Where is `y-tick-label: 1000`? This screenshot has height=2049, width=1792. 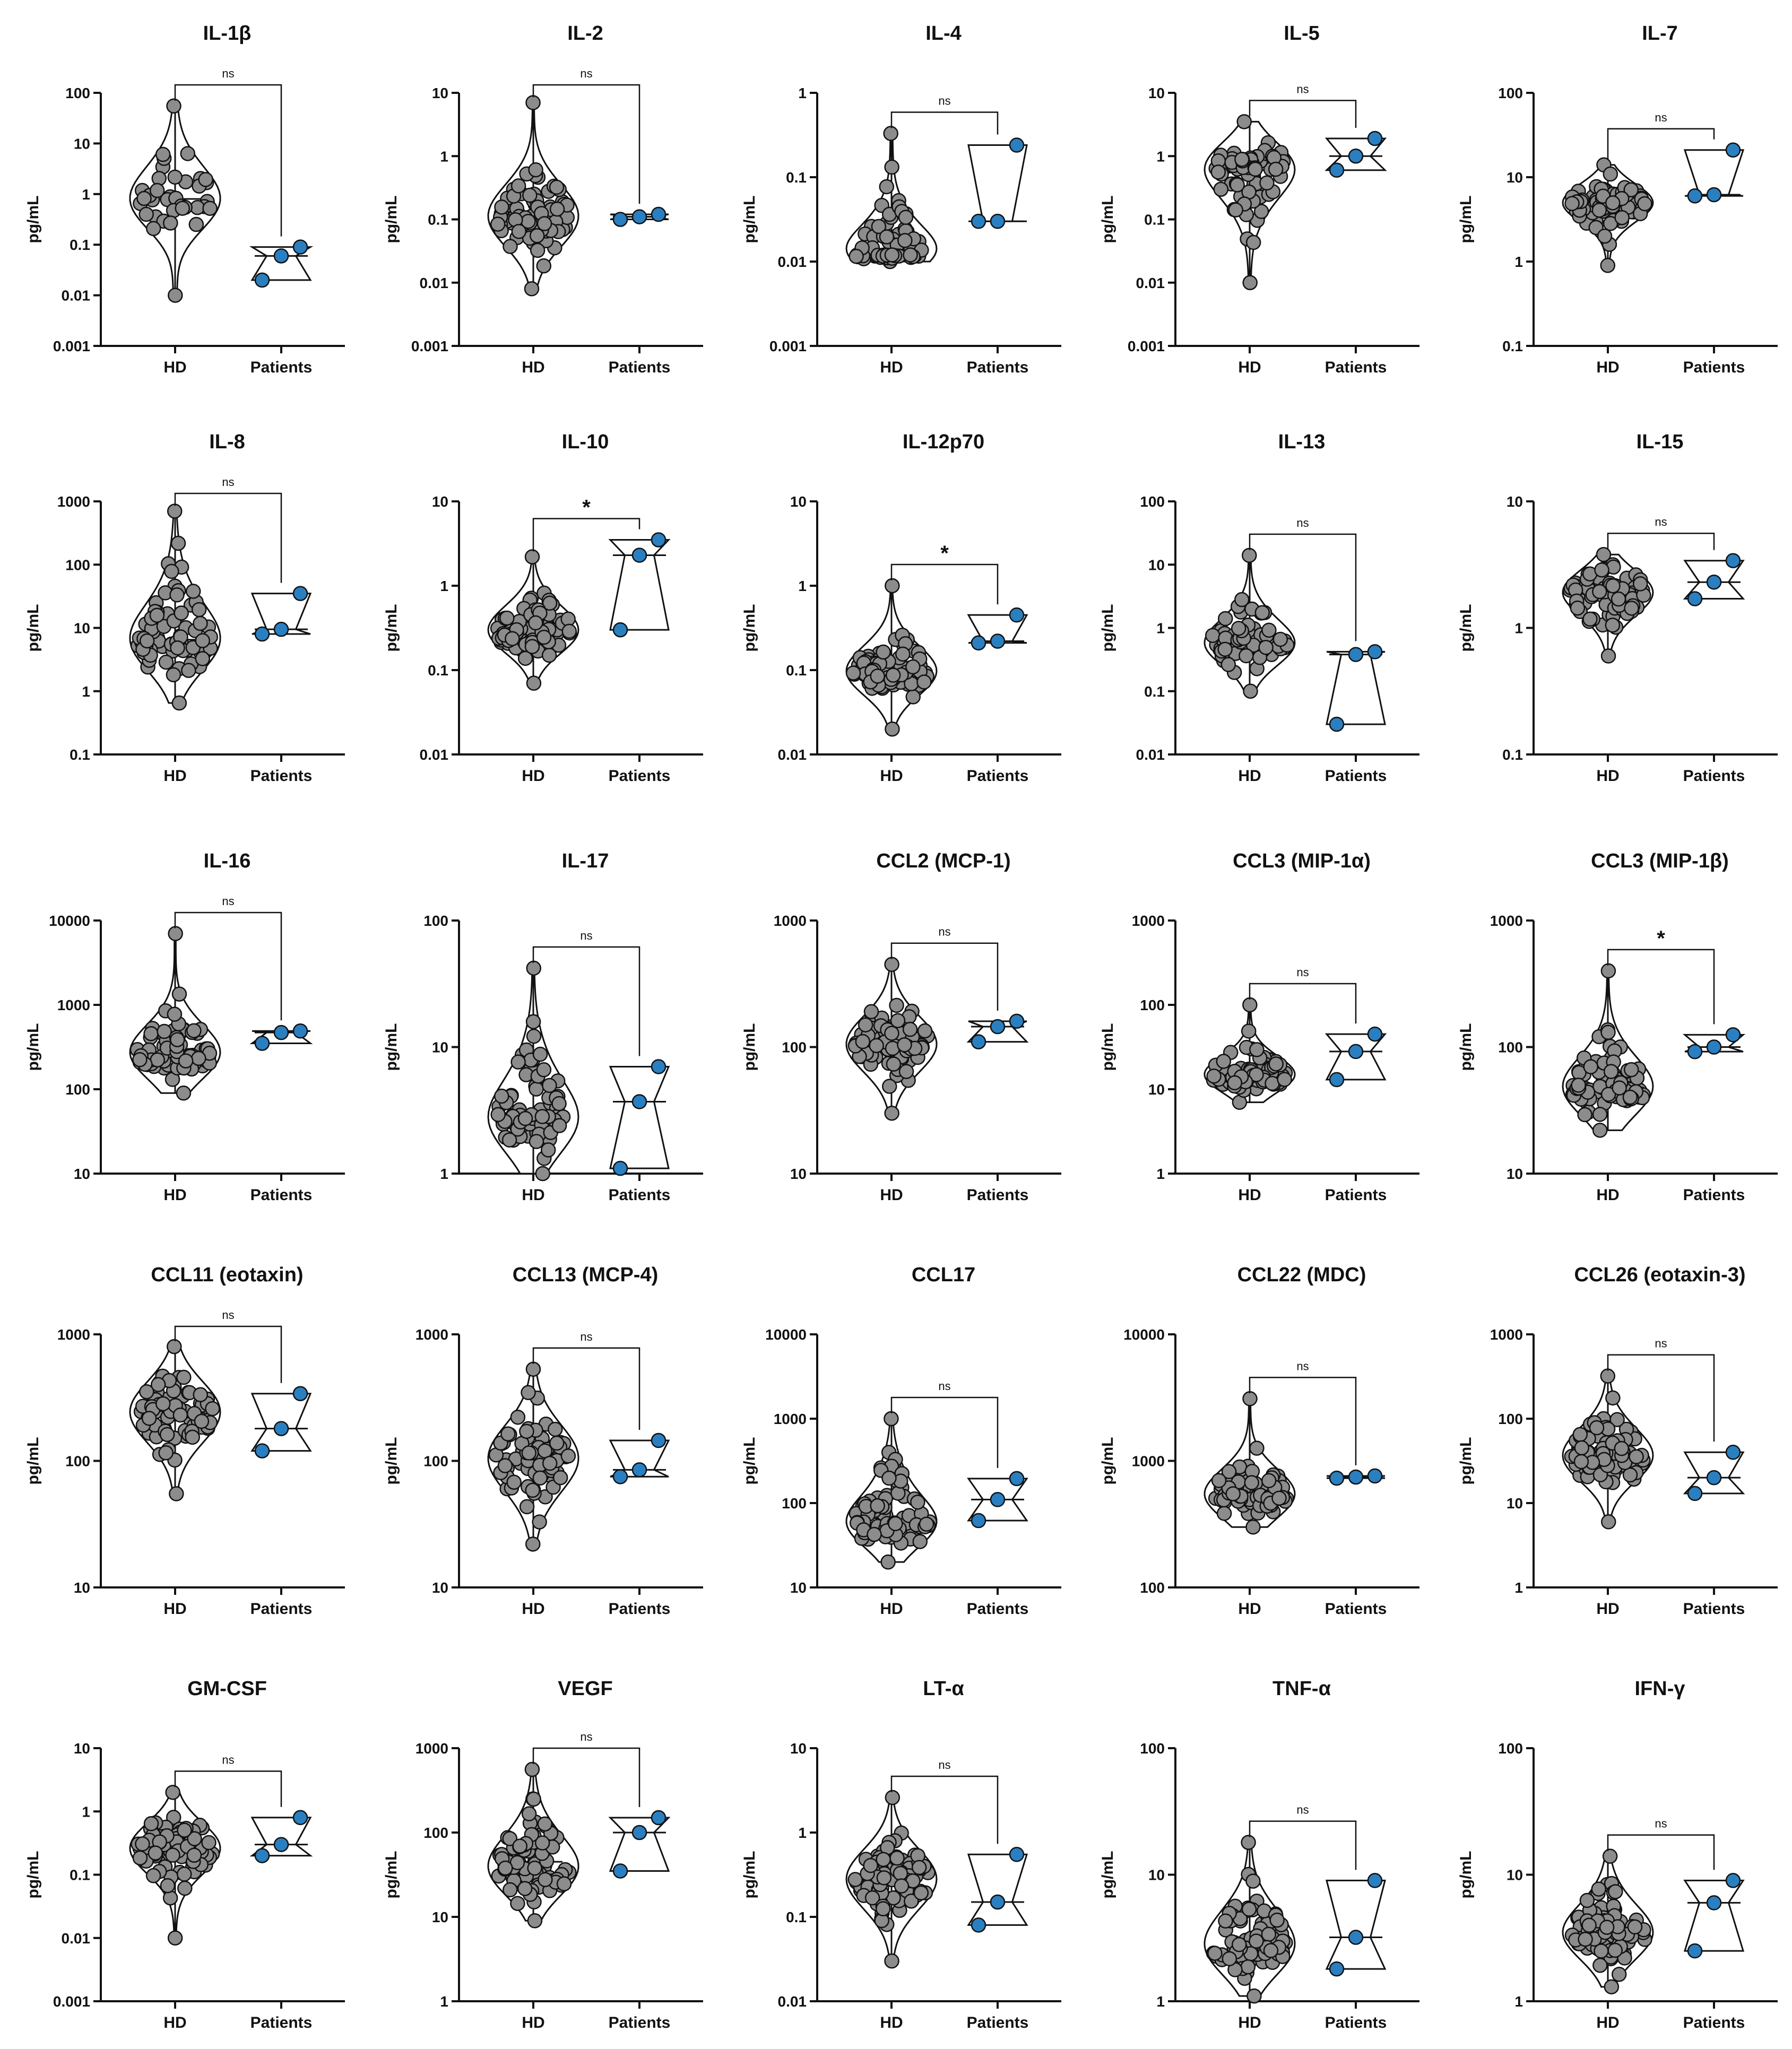
y-tick-label: 1000 is located at coordinates (73, 1334).